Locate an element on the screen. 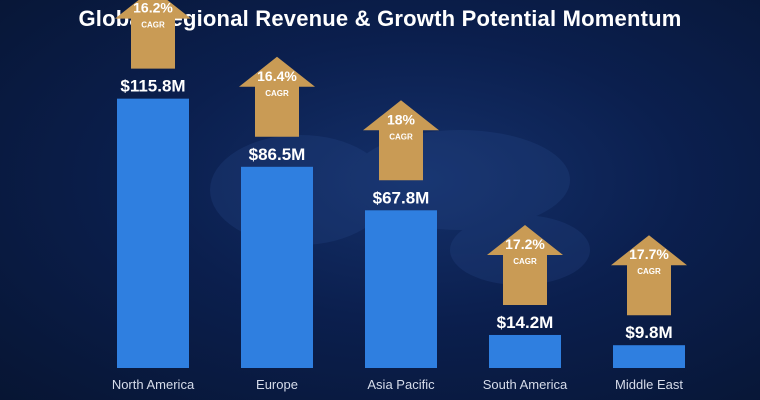 The height and width of the screenshot is (400, 760). cagr-value-label: 16.4% is located at coordinates (277, 76).